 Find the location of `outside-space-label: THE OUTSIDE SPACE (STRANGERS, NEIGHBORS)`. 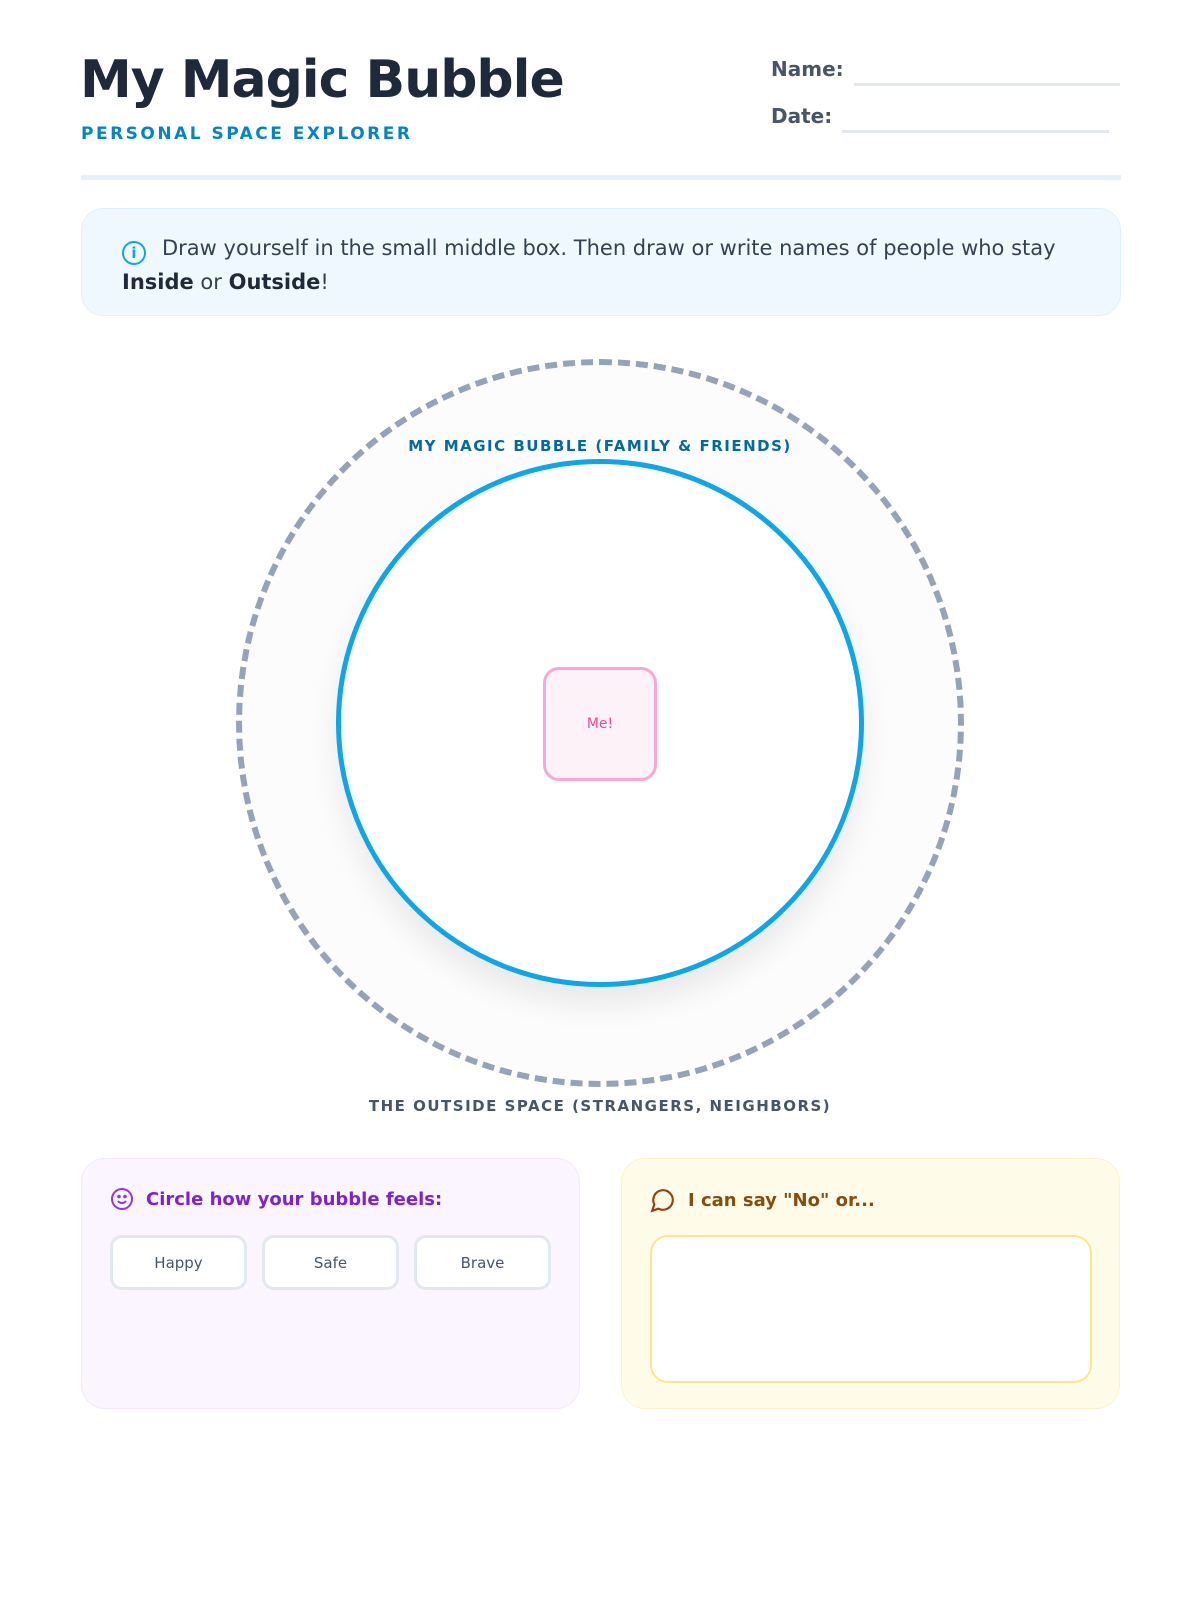

outside-space-label: THE OUTSIDE SPACE (STRANGERS, NEIGHBORS) is located at coordinates (600, 1106).